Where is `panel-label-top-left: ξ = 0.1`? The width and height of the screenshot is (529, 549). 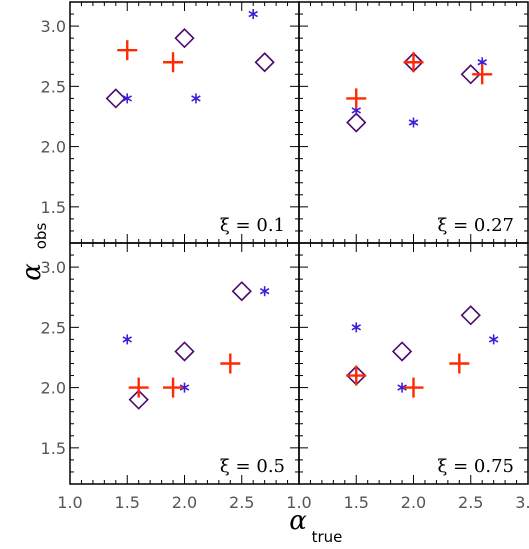 panel-label-top-left: ξ = 0.1 is located at coordinates (252, 225).